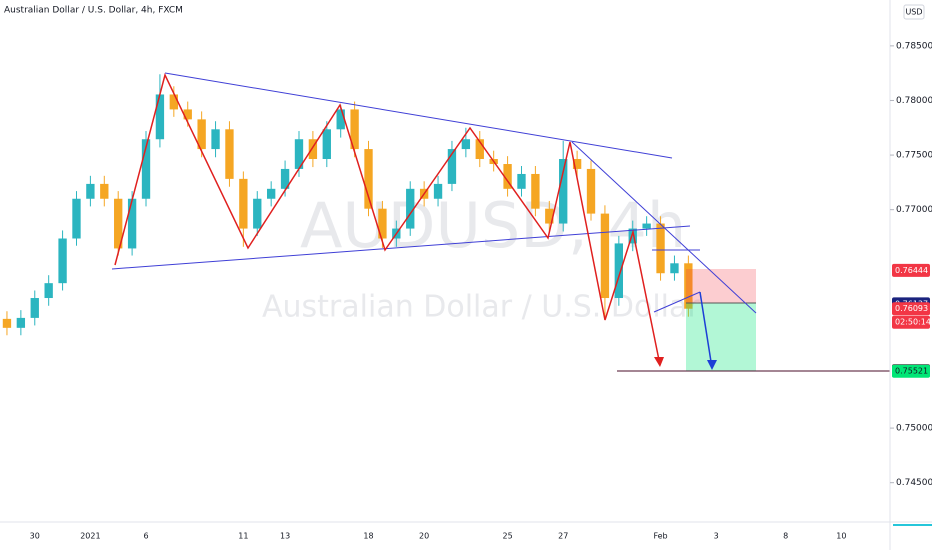 The height and width of the screenshot is (550, 932). I want to click on y-tick-label: 0.75000, so click(914, 429).